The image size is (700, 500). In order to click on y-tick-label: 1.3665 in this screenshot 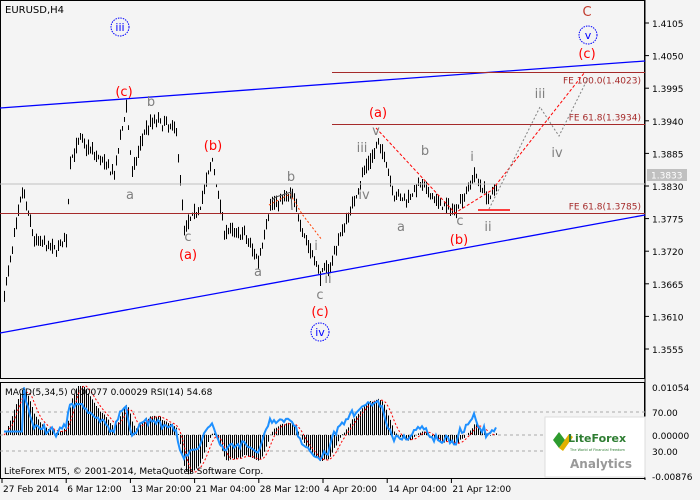, I will do `click(668, 286)`.